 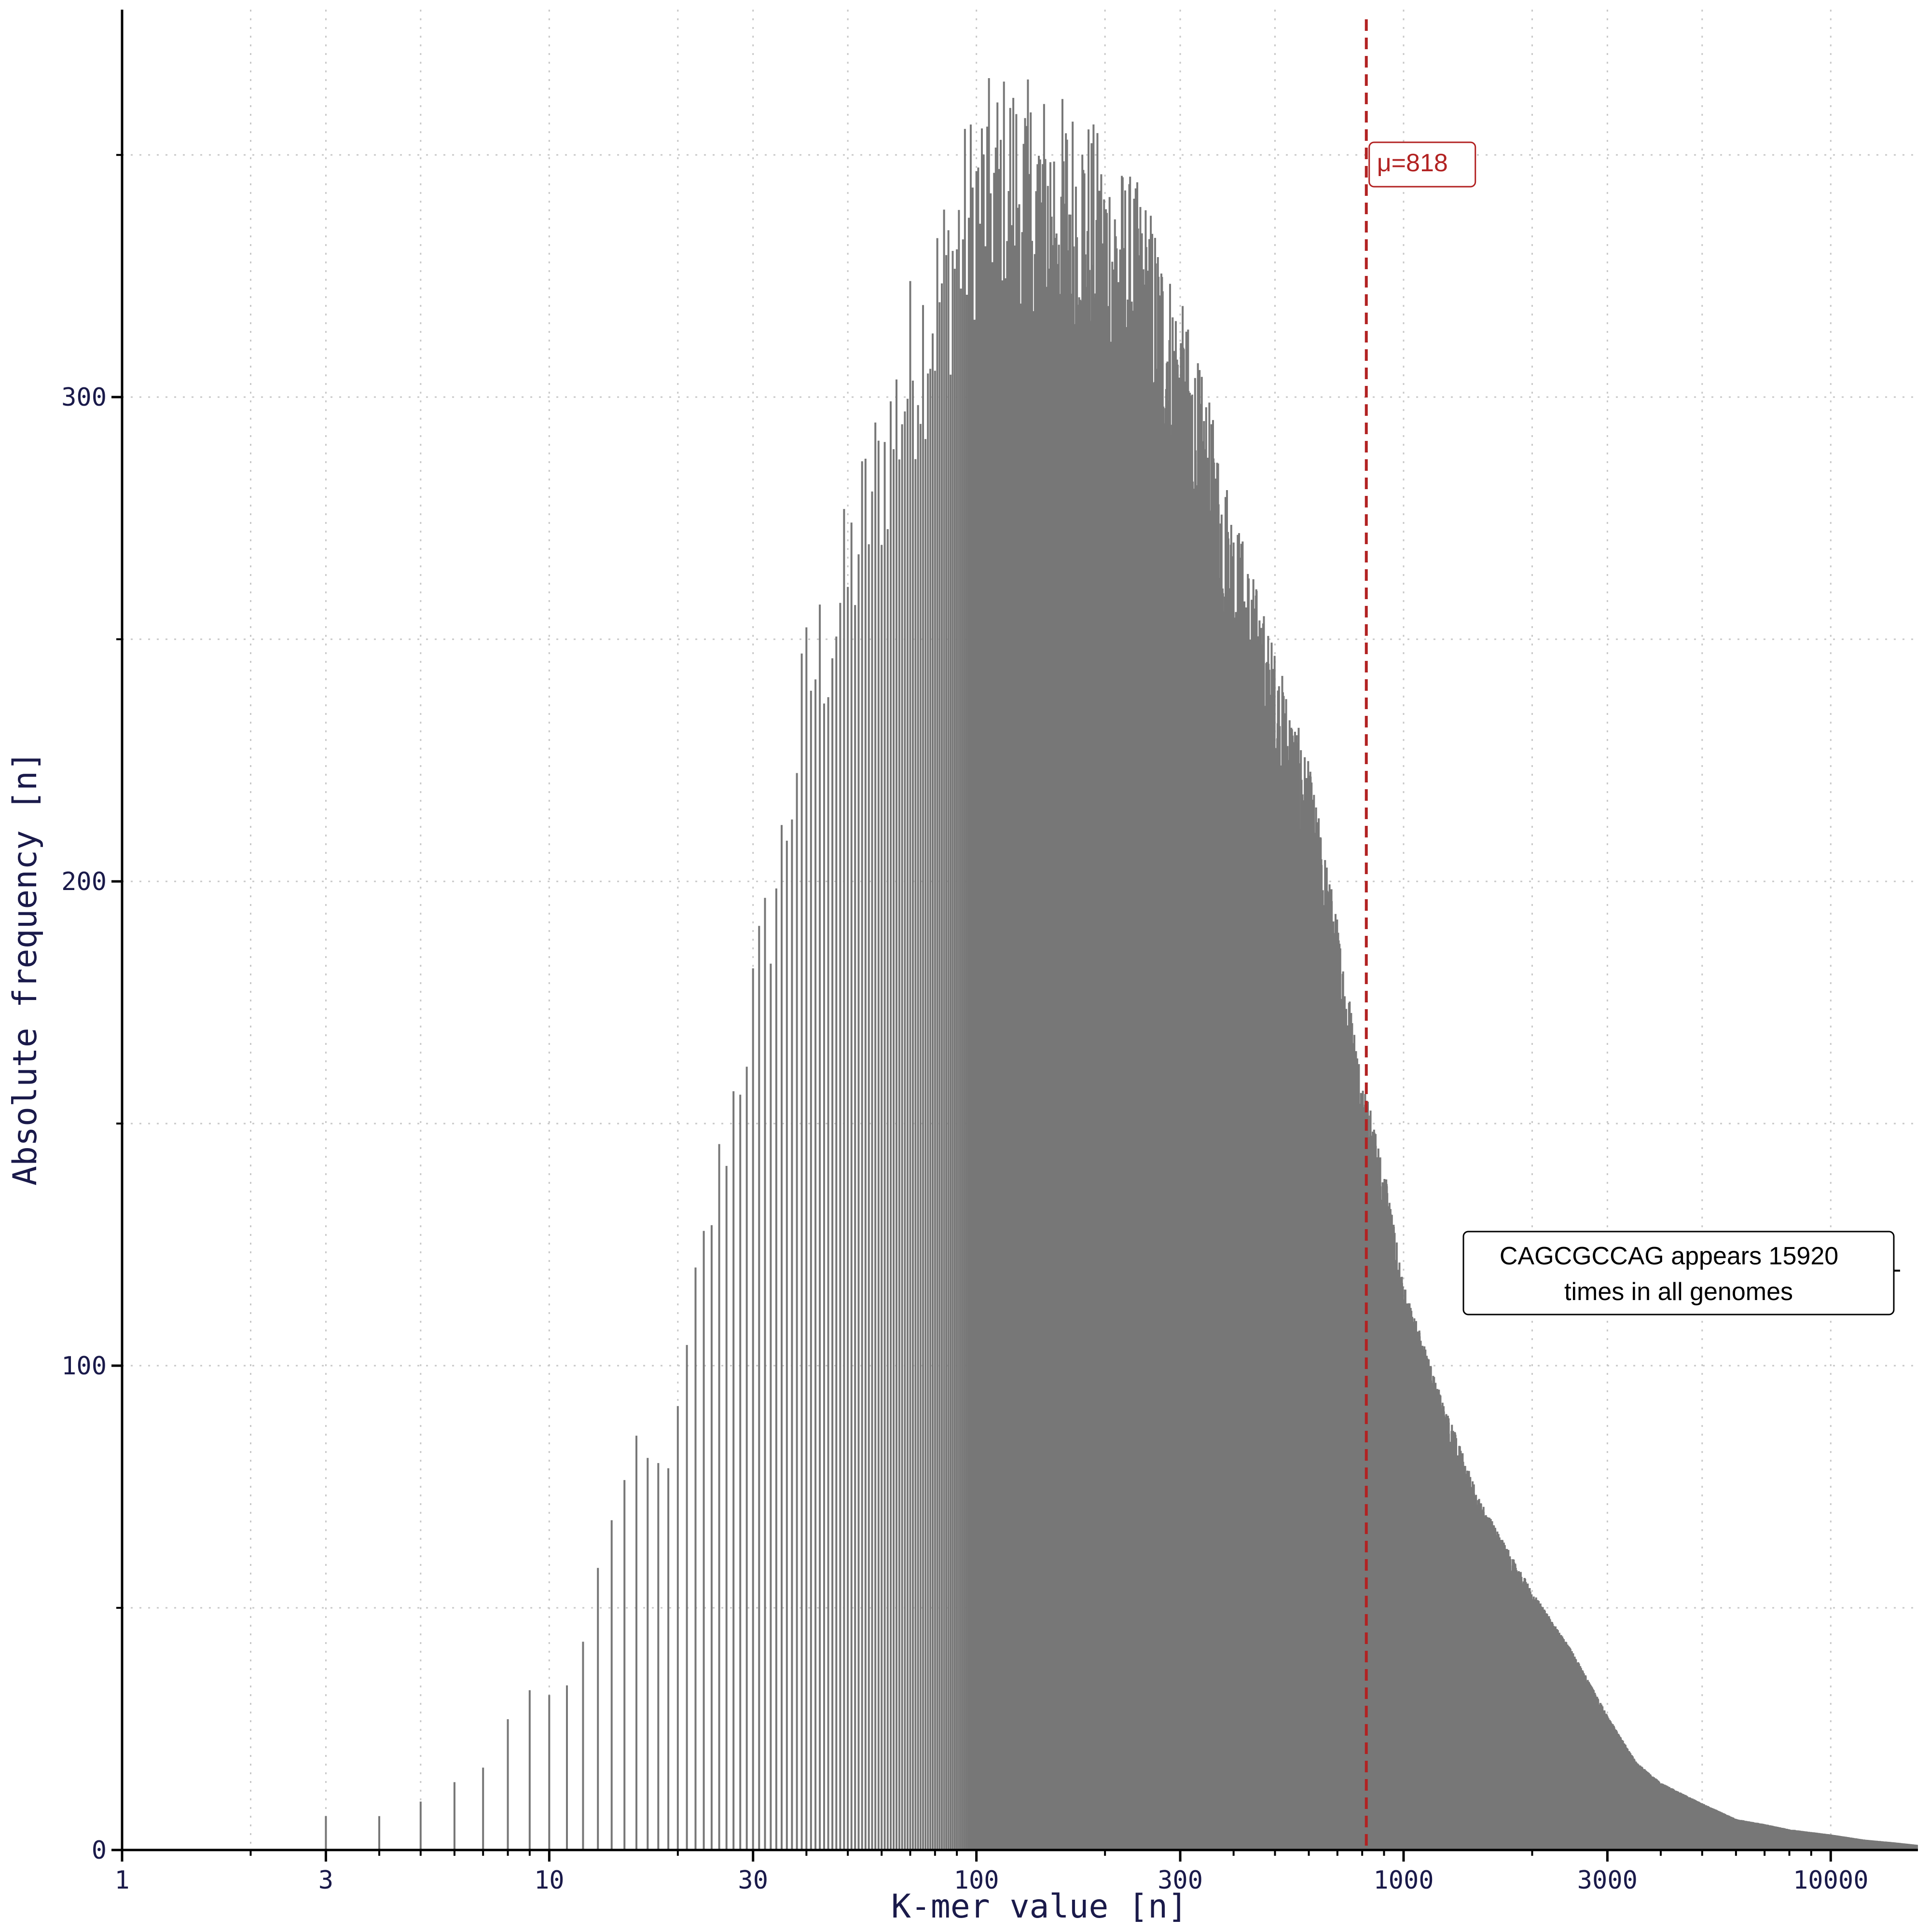 What do you see at coordinates (25, 969) in the screenshot?
I see `y-axis-label: Absolute frequency [n]` at bounding box center [25, 969].